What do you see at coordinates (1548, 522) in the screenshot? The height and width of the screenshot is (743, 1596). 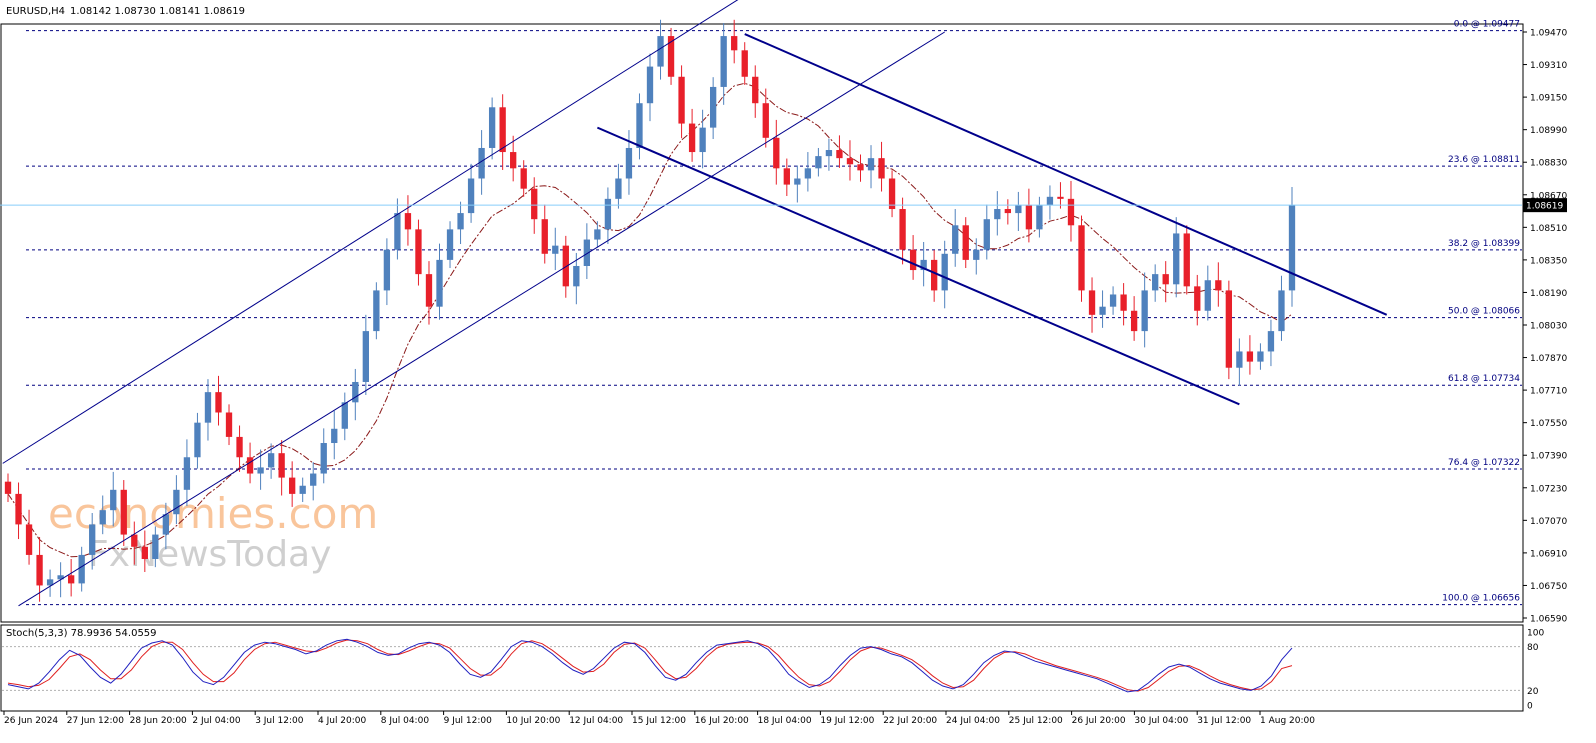 I see `y-tick-label: 1.07070` at bounding box center [1548, 522].